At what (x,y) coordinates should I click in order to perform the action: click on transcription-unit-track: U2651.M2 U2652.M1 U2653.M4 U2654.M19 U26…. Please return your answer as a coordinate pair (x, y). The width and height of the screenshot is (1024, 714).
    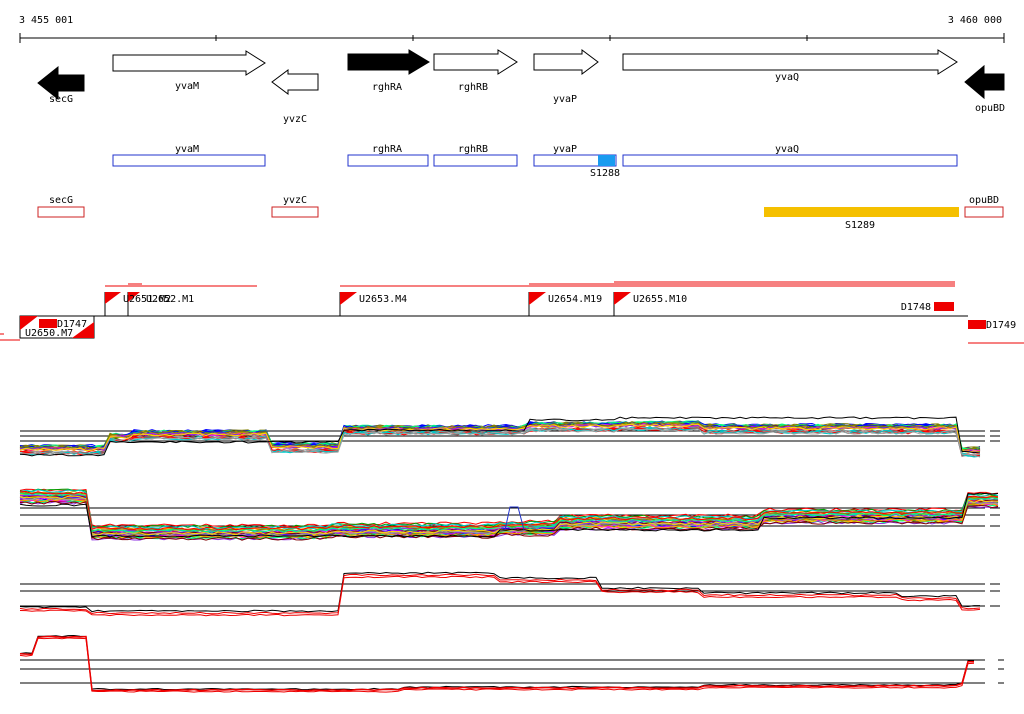
    Looking at the image, I should click on (512, 312).